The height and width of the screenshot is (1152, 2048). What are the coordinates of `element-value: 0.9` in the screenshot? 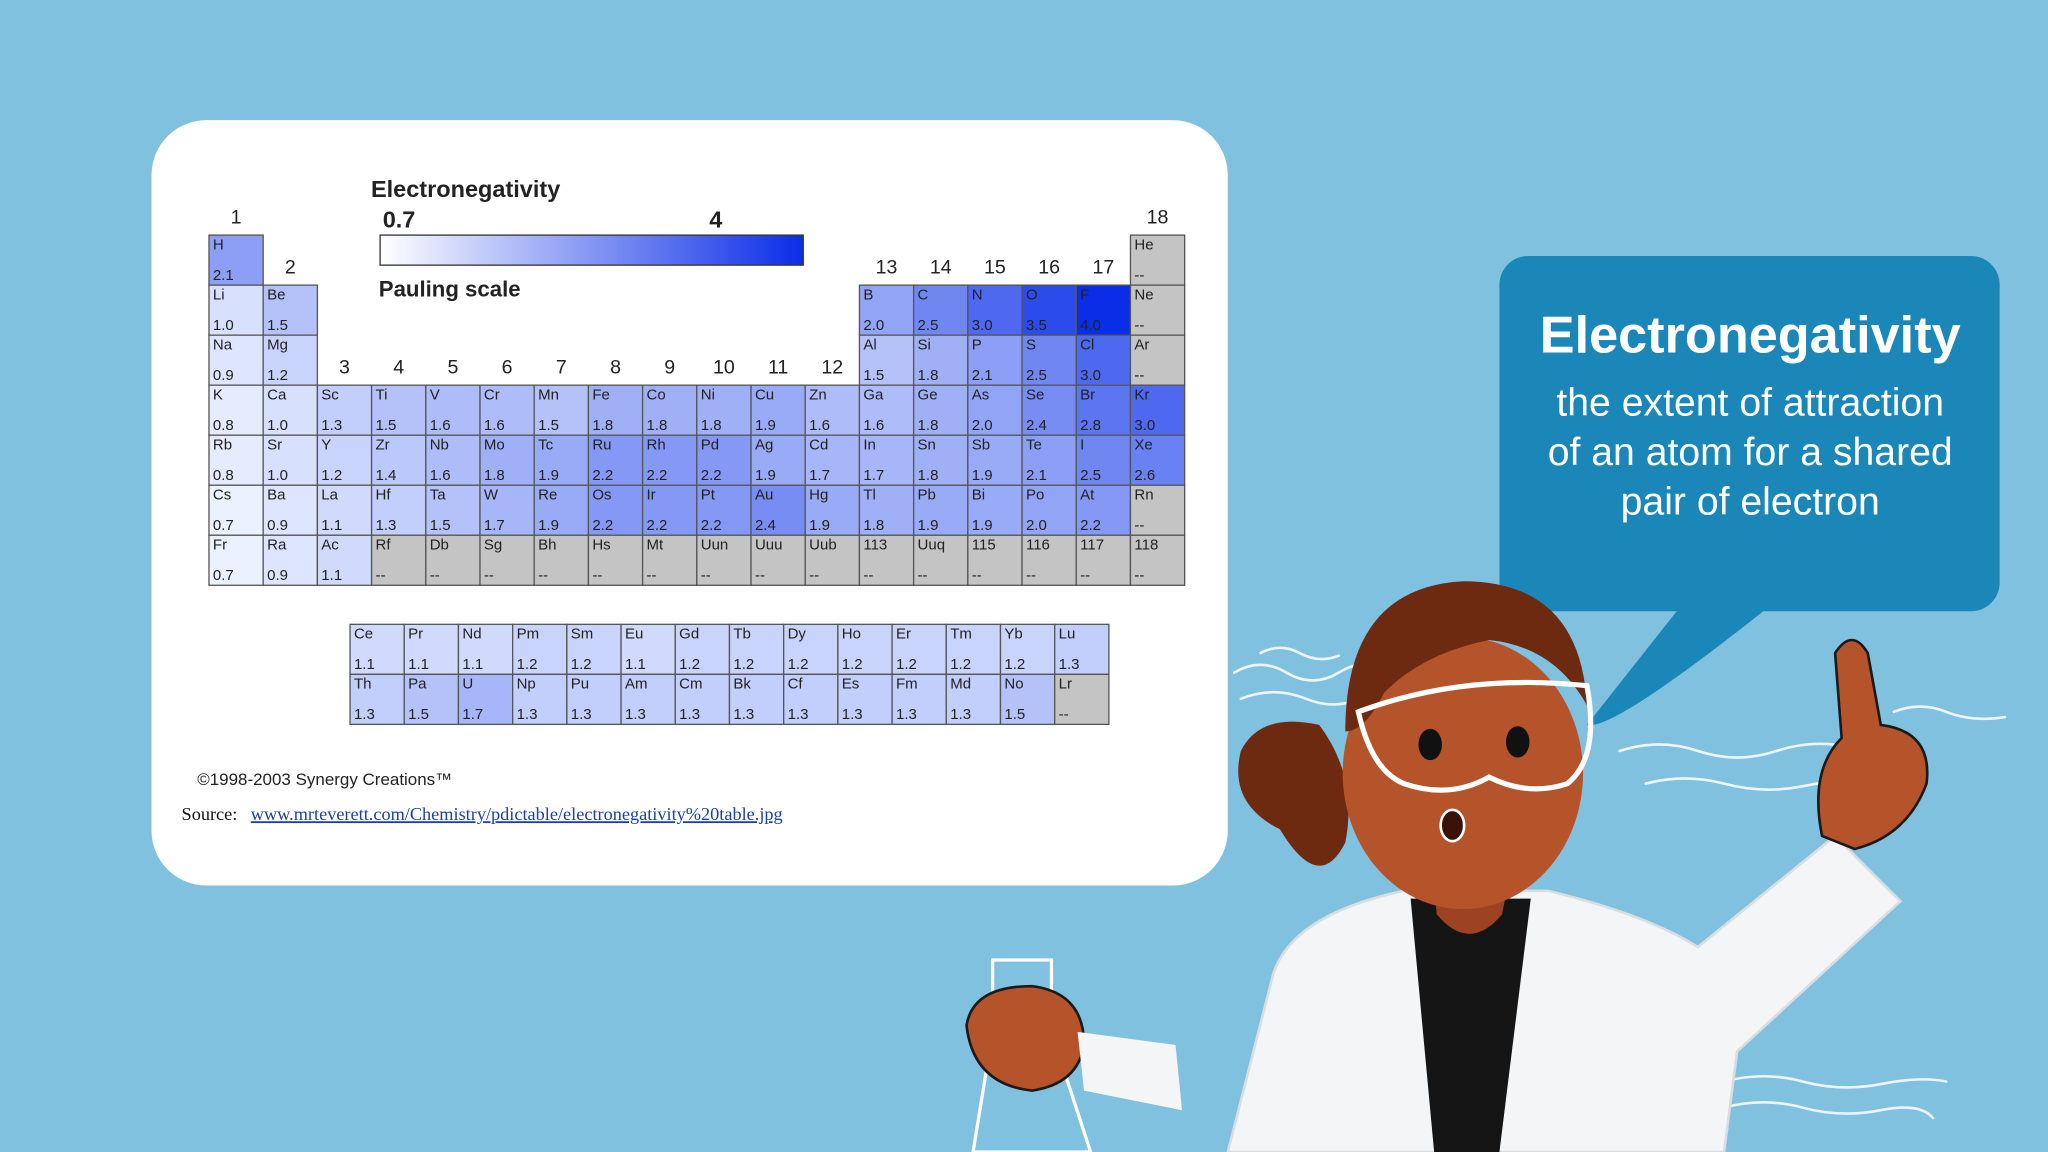 It's located at (277, 575).